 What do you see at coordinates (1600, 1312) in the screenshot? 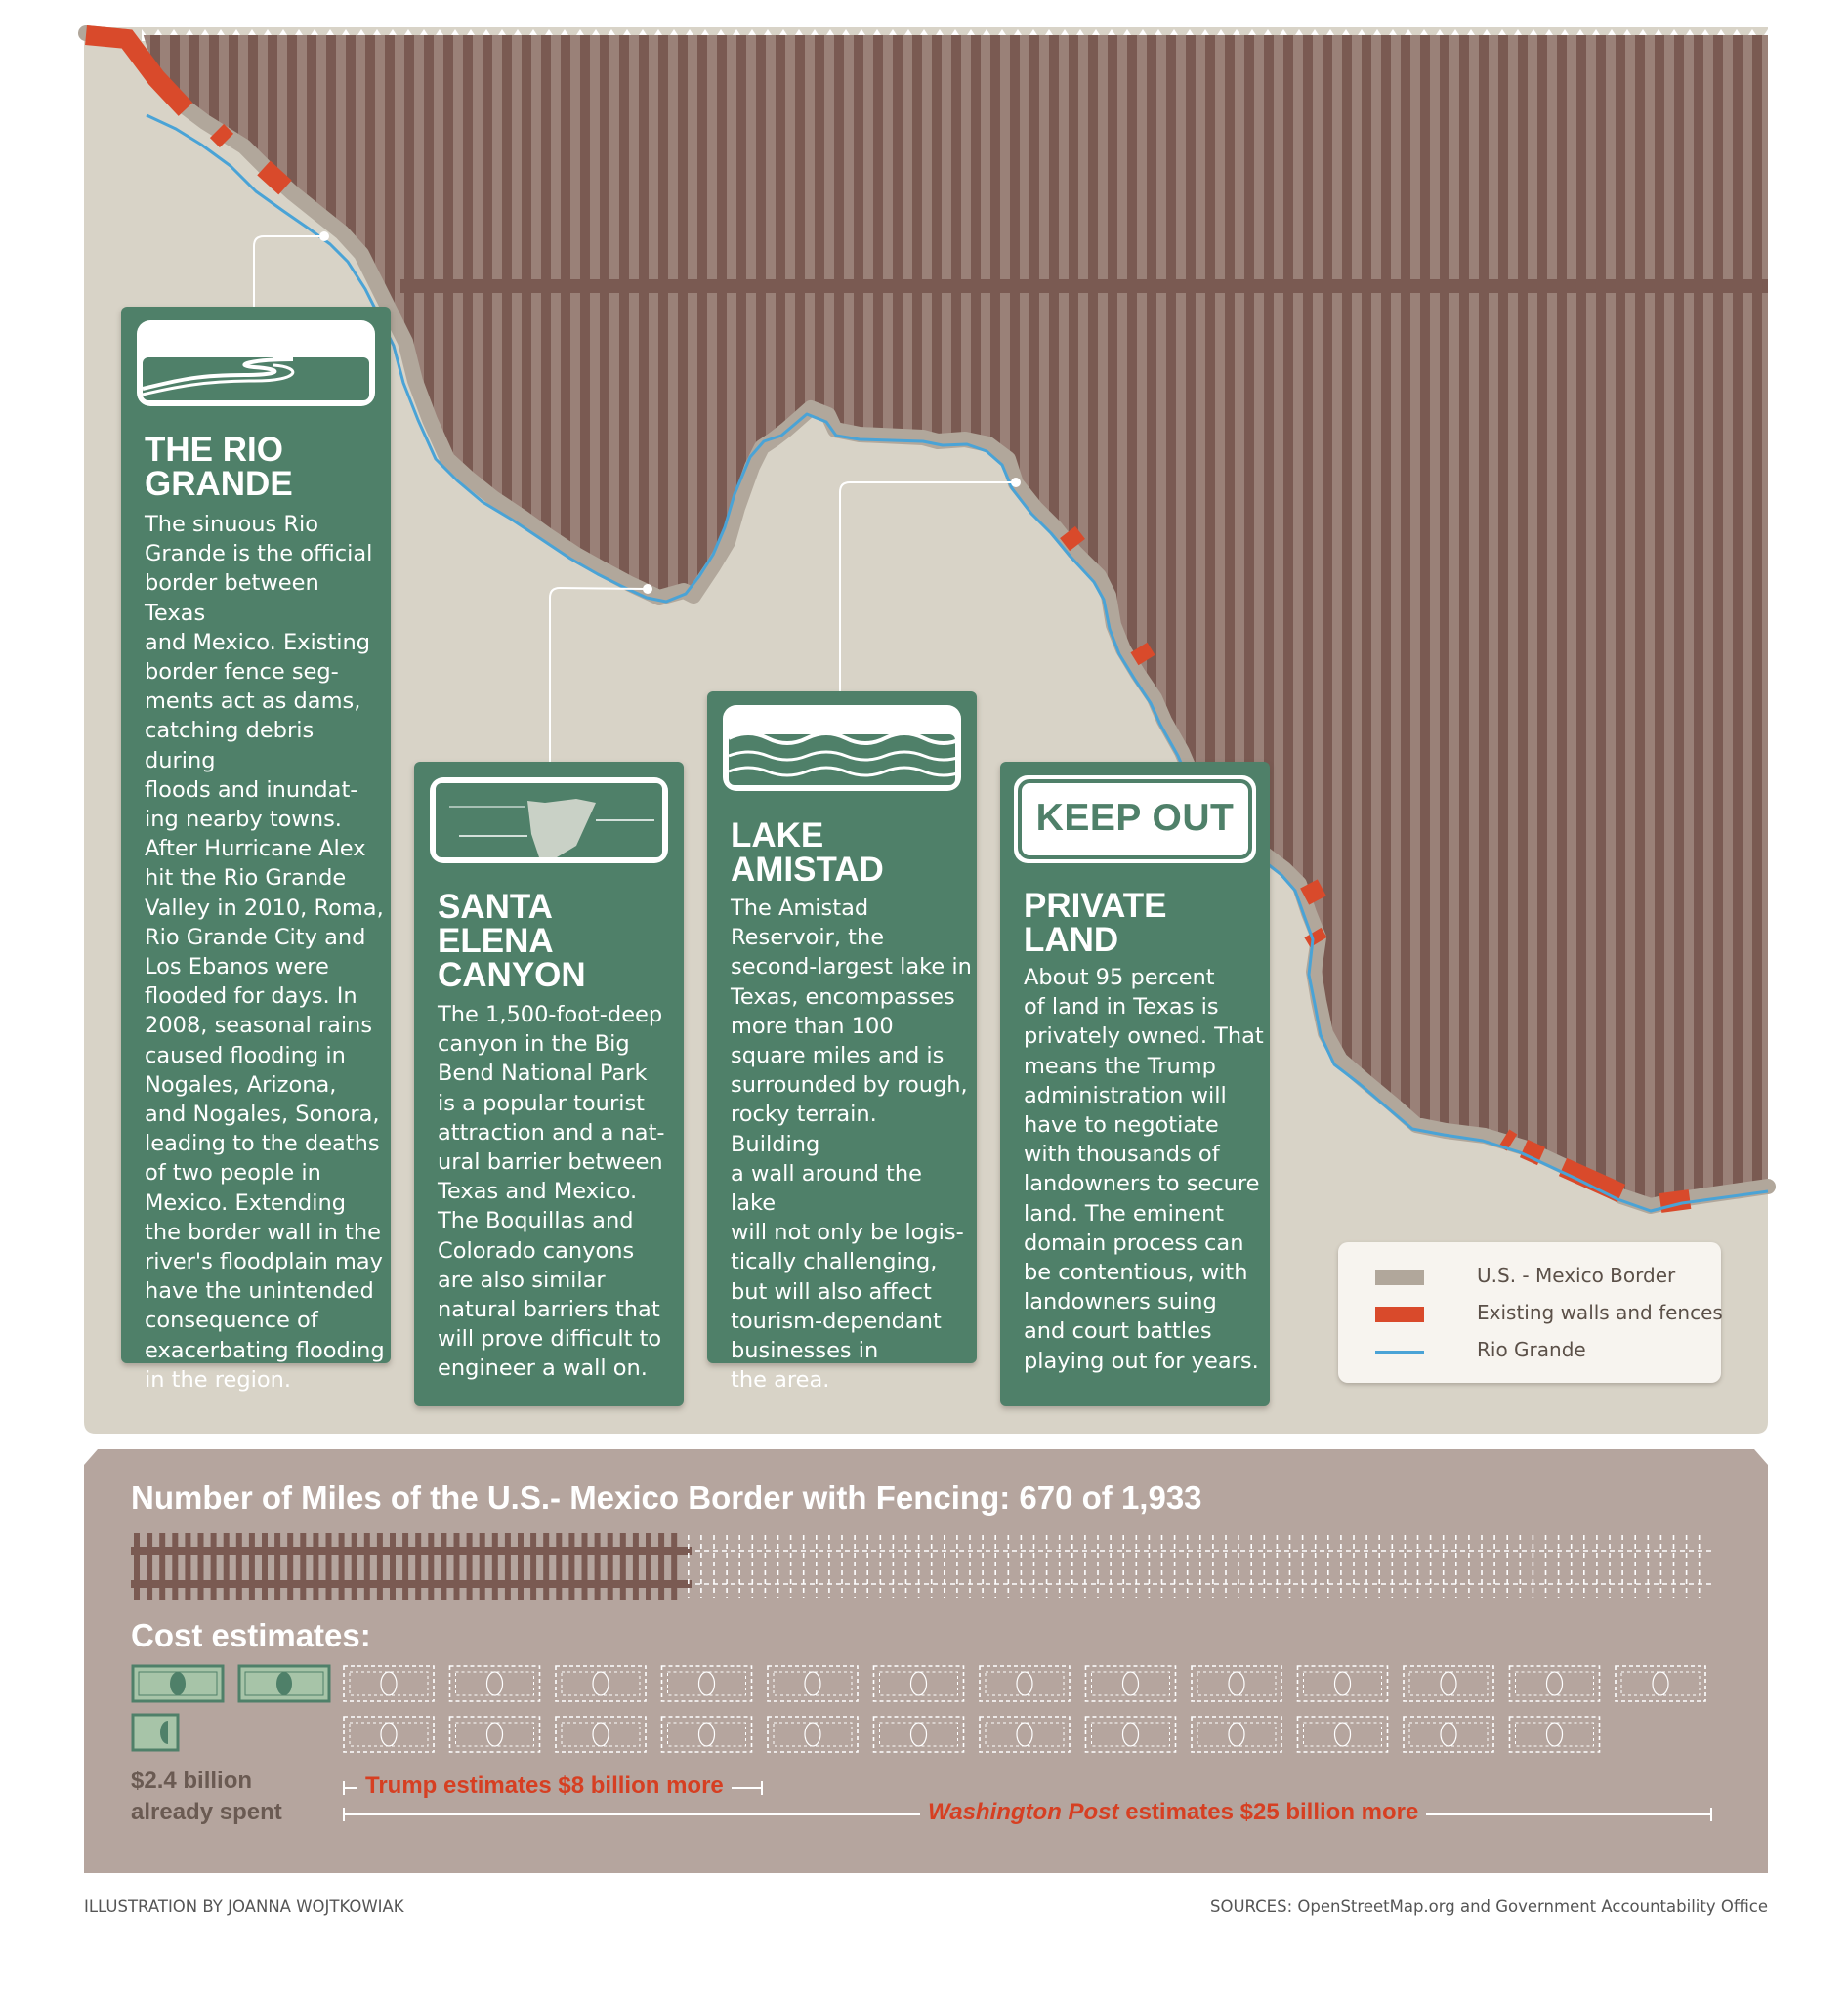
I see `legend-label: Existing walls and fences` at bounding box center [1600, 1312].